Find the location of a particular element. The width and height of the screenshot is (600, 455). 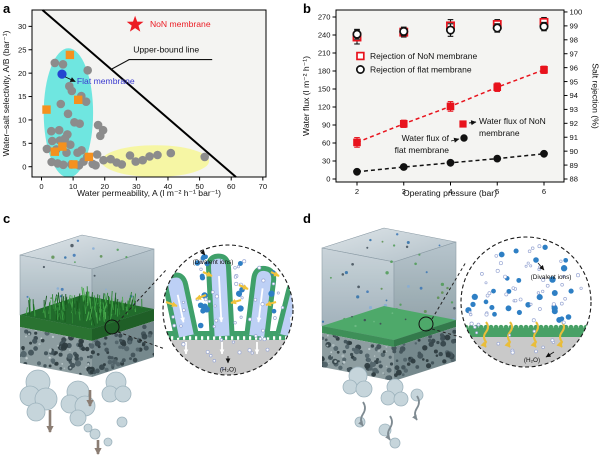

point-Water flux of NoN membrane is located at coordinates (497, 87).